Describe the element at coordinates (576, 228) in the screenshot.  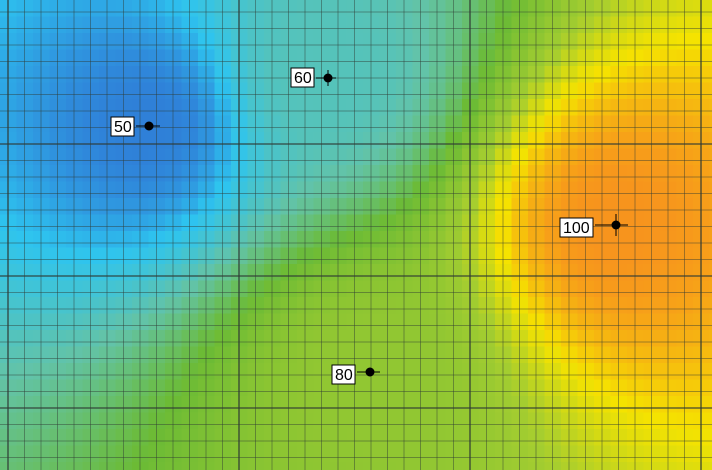
I see `point-label: 100` at that location.